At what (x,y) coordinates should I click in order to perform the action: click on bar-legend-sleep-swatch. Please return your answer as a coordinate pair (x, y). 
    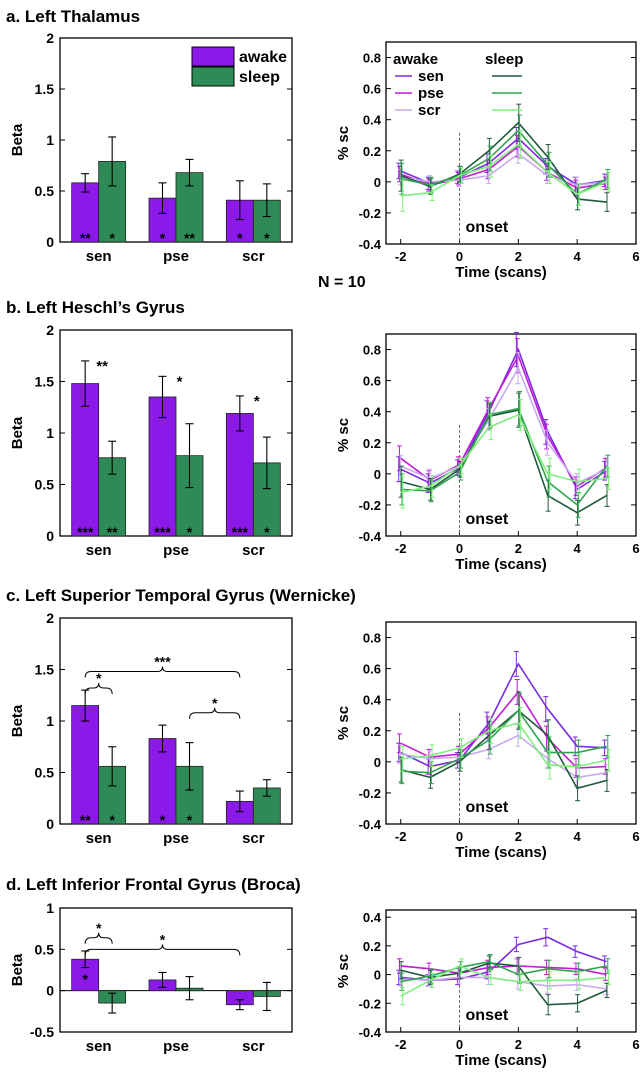
    Looking at the image, I should click on (213, 76).